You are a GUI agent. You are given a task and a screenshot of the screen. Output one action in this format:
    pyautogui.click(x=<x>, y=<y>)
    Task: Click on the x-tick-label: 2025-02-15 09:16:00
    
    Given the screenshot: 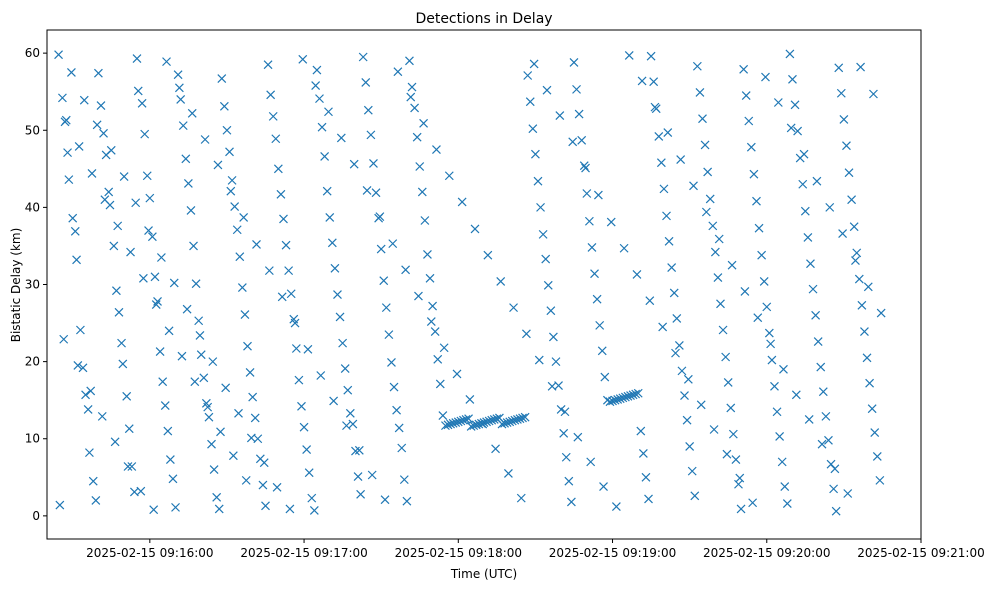 What is the action you would take?
    pyautogui.click(x=149, y=553)
    